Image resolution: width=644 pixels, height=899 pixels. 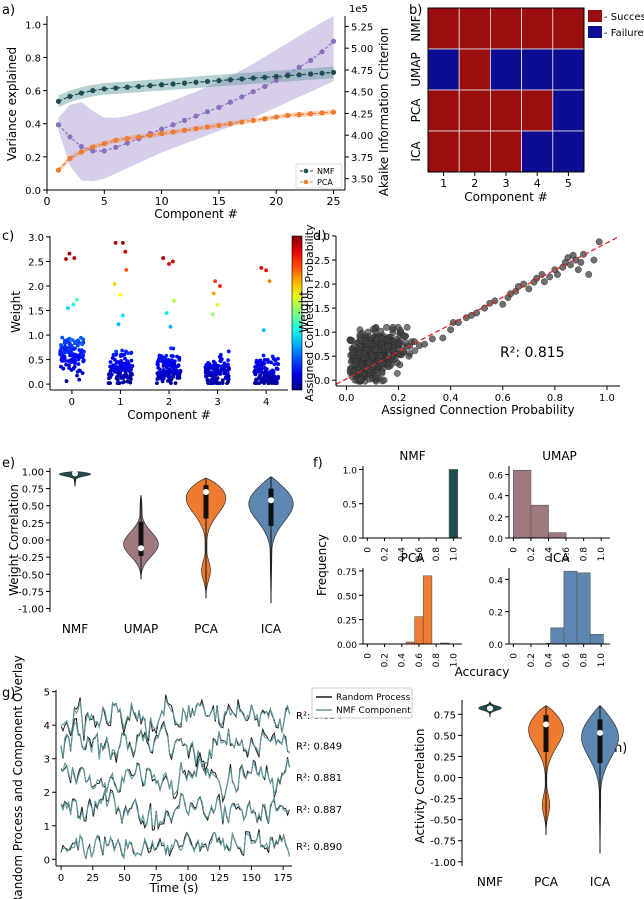 I want to click on x-tick-label: 5, so click(x=568, y=183).